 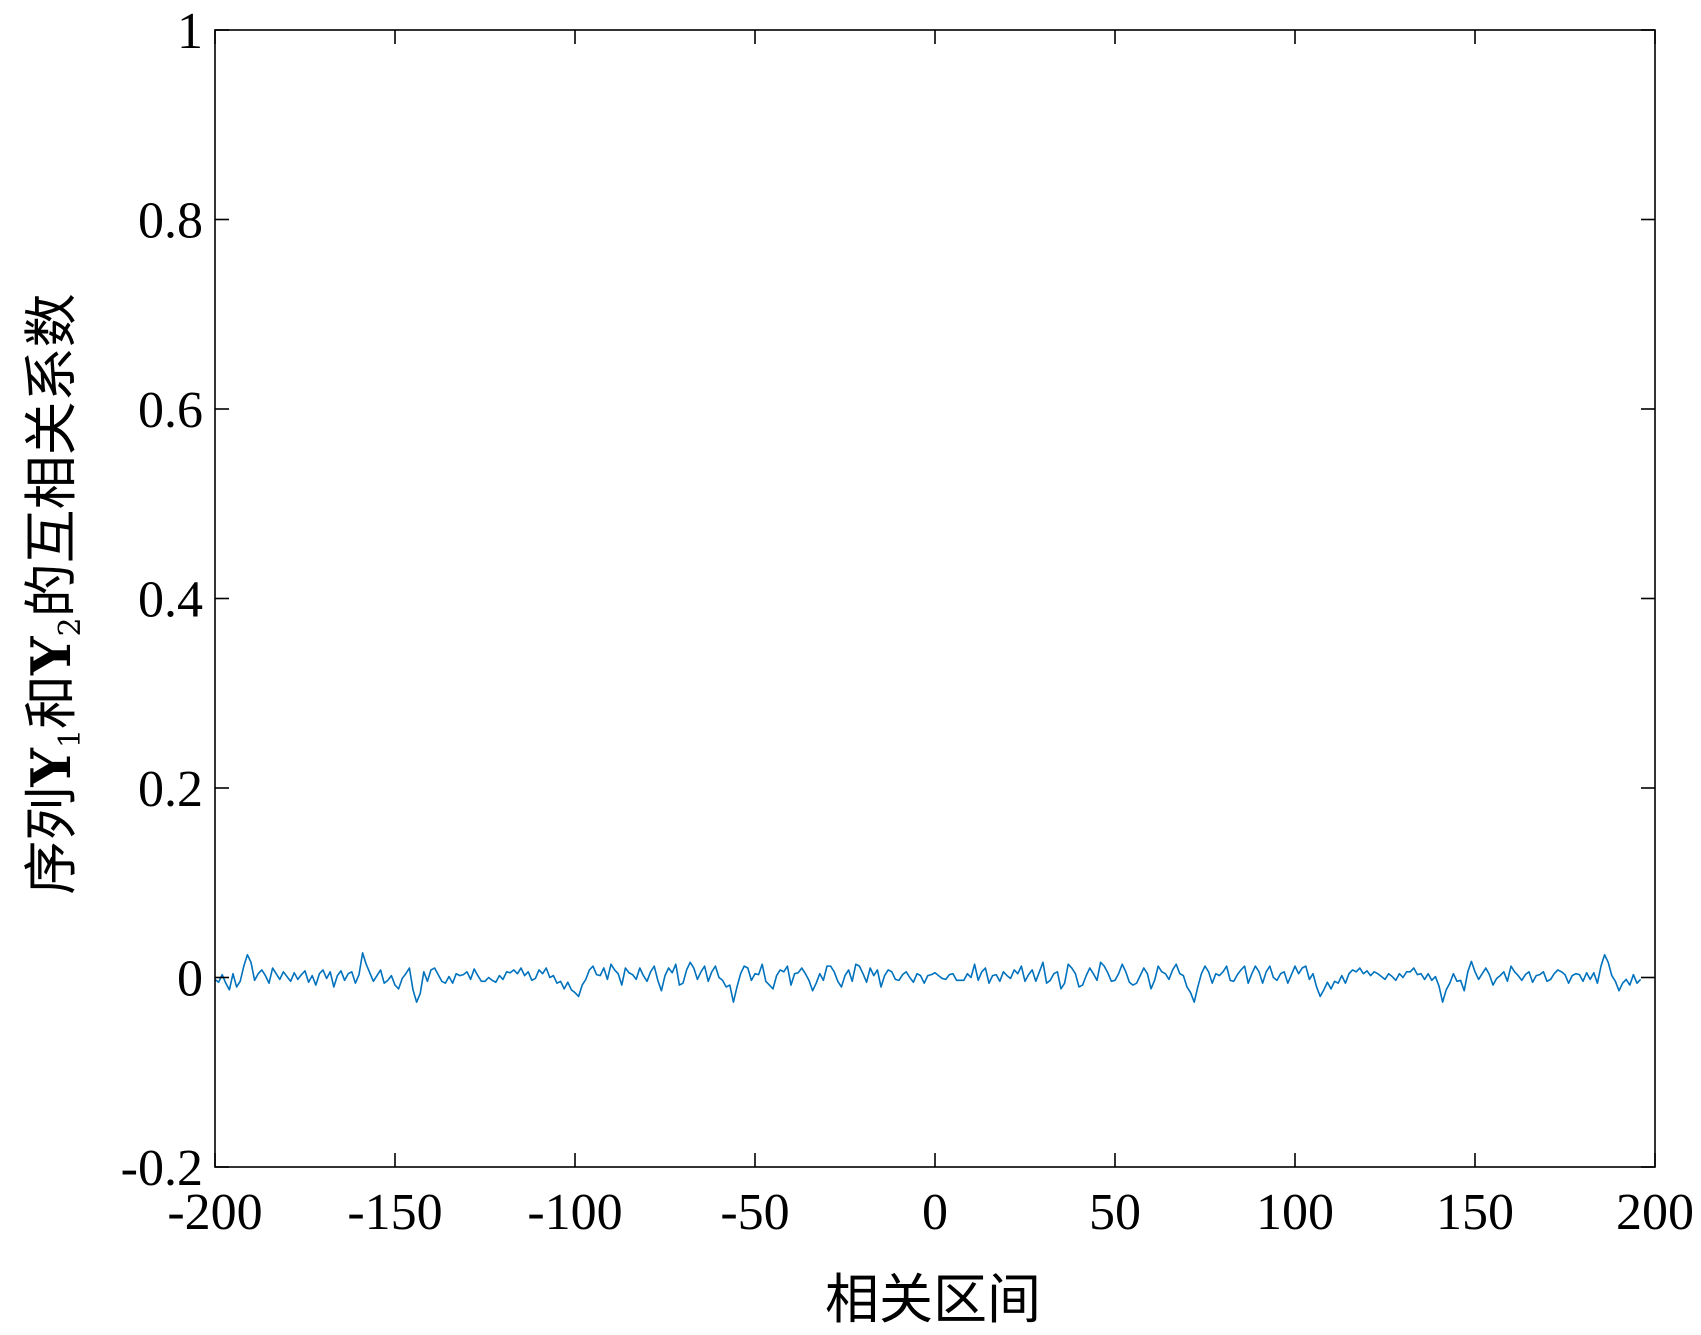 What do you see at coordinates (70, 626) in the screenshot?
I see `y-axis-title-part-6: 2` at bounding box center [70, 626].